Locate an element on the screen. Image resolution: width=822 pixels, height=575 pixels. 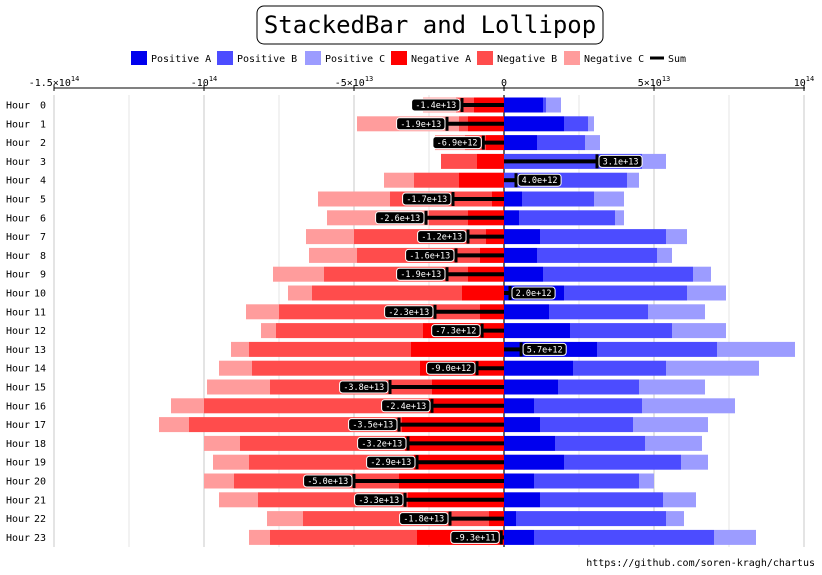
sum-label: -5.0e+13 is located at coordinates (327, 482).